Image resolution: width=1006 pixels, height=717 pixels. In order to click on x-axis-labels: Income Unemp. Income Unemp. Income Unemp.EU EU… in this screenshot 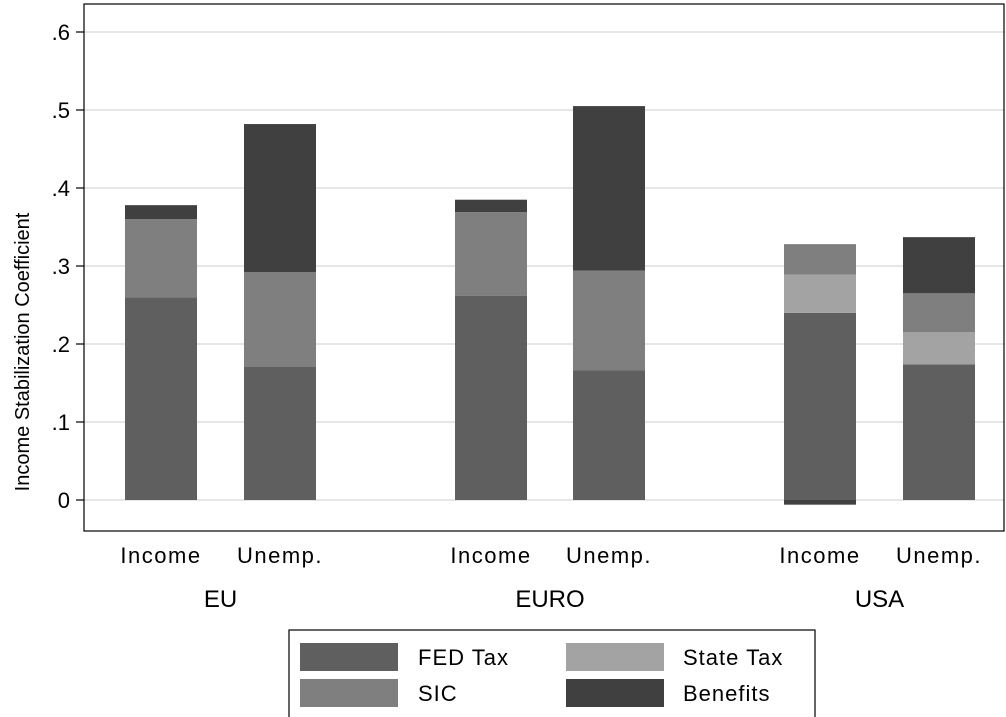, I will do `click(551, 578)`.